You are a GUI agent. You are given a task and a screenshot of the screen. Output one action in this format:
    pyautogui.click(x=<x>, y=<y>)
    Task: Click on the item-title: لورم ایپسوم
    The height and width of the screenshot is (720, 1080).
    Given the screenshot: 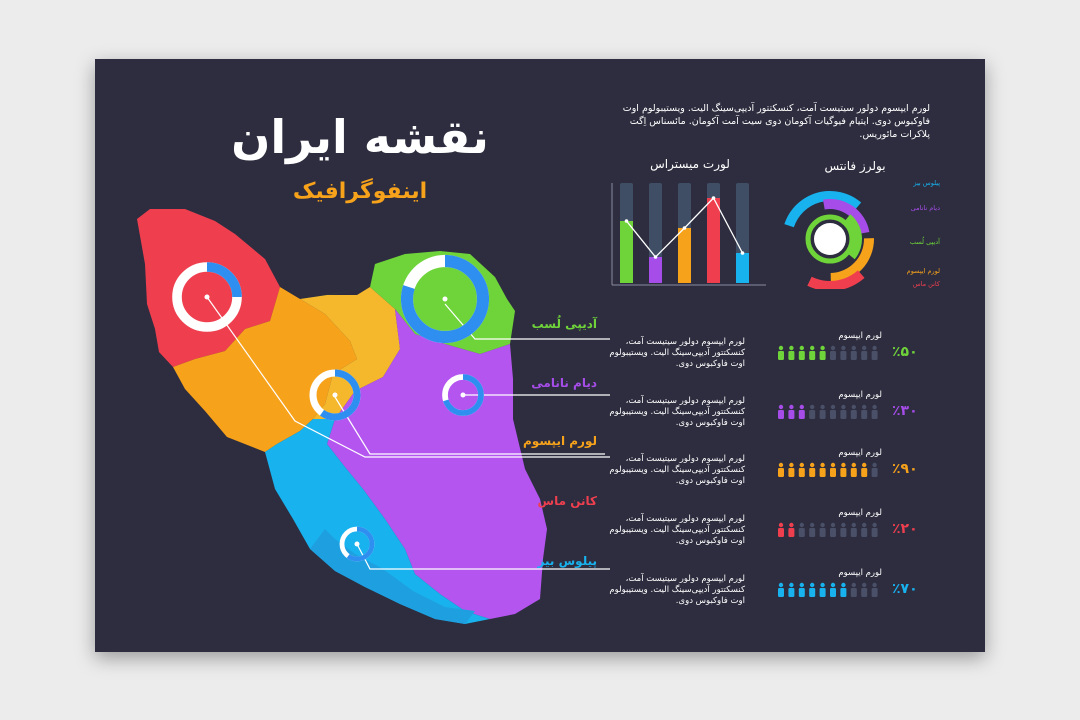 What is the action you would take?
    pyautogui.click(x=560, y=441)
    